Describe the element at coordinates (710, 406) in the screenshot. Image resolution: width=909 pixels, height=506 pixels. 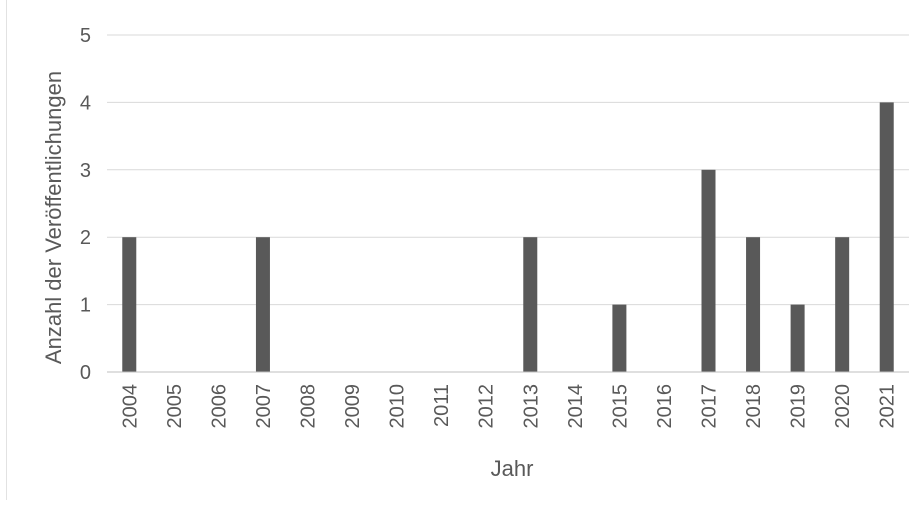
I see `x-tick-label: 2017` at that location.